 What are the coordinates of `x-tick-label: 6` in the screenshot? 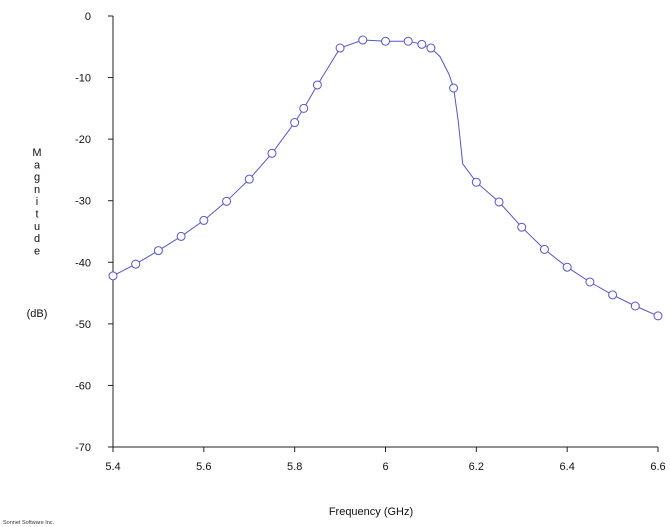 It's located at (385, 467).